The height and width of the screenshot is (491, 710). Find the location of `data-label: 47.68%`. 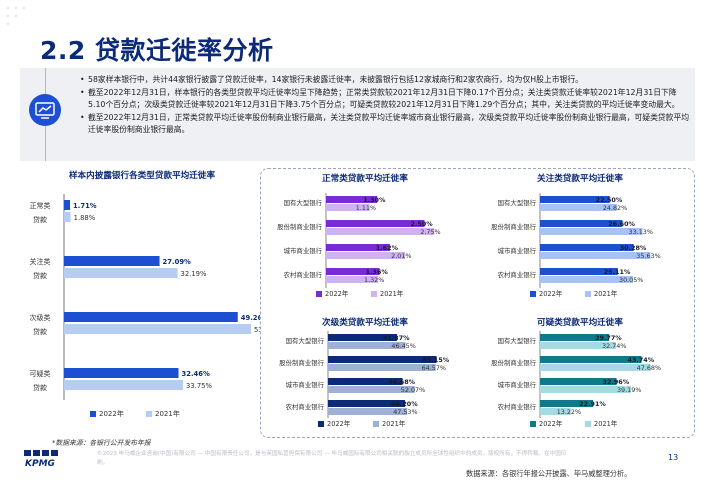

data-label: 47.68% is located at coordinates (649, 368).